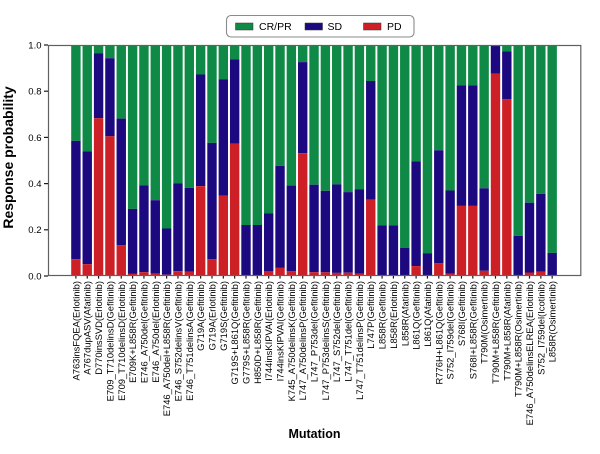 The height and width of the screenshot is (454, 600). I want to click on svg-text: Mutation, so click(314, 434).